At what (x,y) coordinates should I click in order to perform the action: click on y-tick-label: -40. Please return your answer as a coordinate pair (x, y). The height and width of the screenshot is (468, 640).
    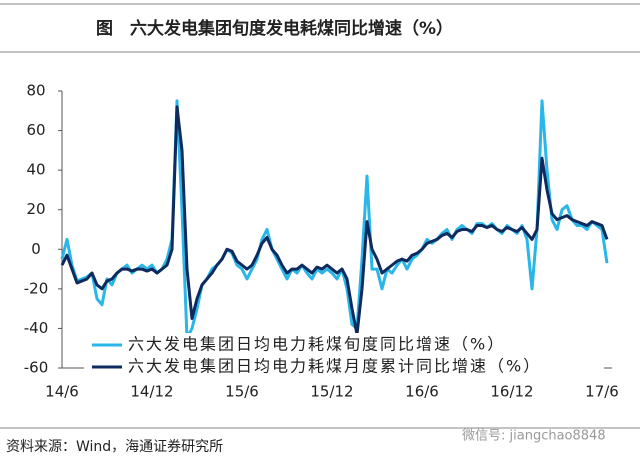
    Looking at the image, I should click on (36, 328).